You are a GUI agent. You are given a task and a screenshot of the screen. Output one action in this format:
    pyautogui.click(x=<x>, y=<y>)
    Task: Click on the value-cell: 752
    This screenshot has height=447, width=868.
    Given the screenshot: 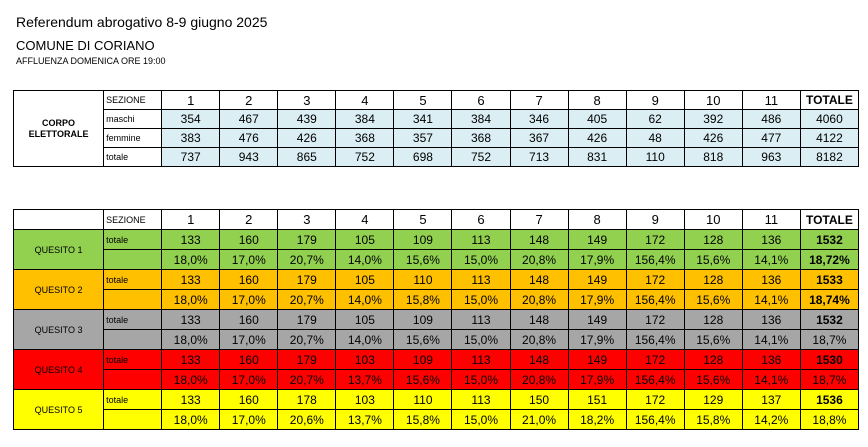 What is the action you would take?
    pyautogui.click(x=365, y=157)
    